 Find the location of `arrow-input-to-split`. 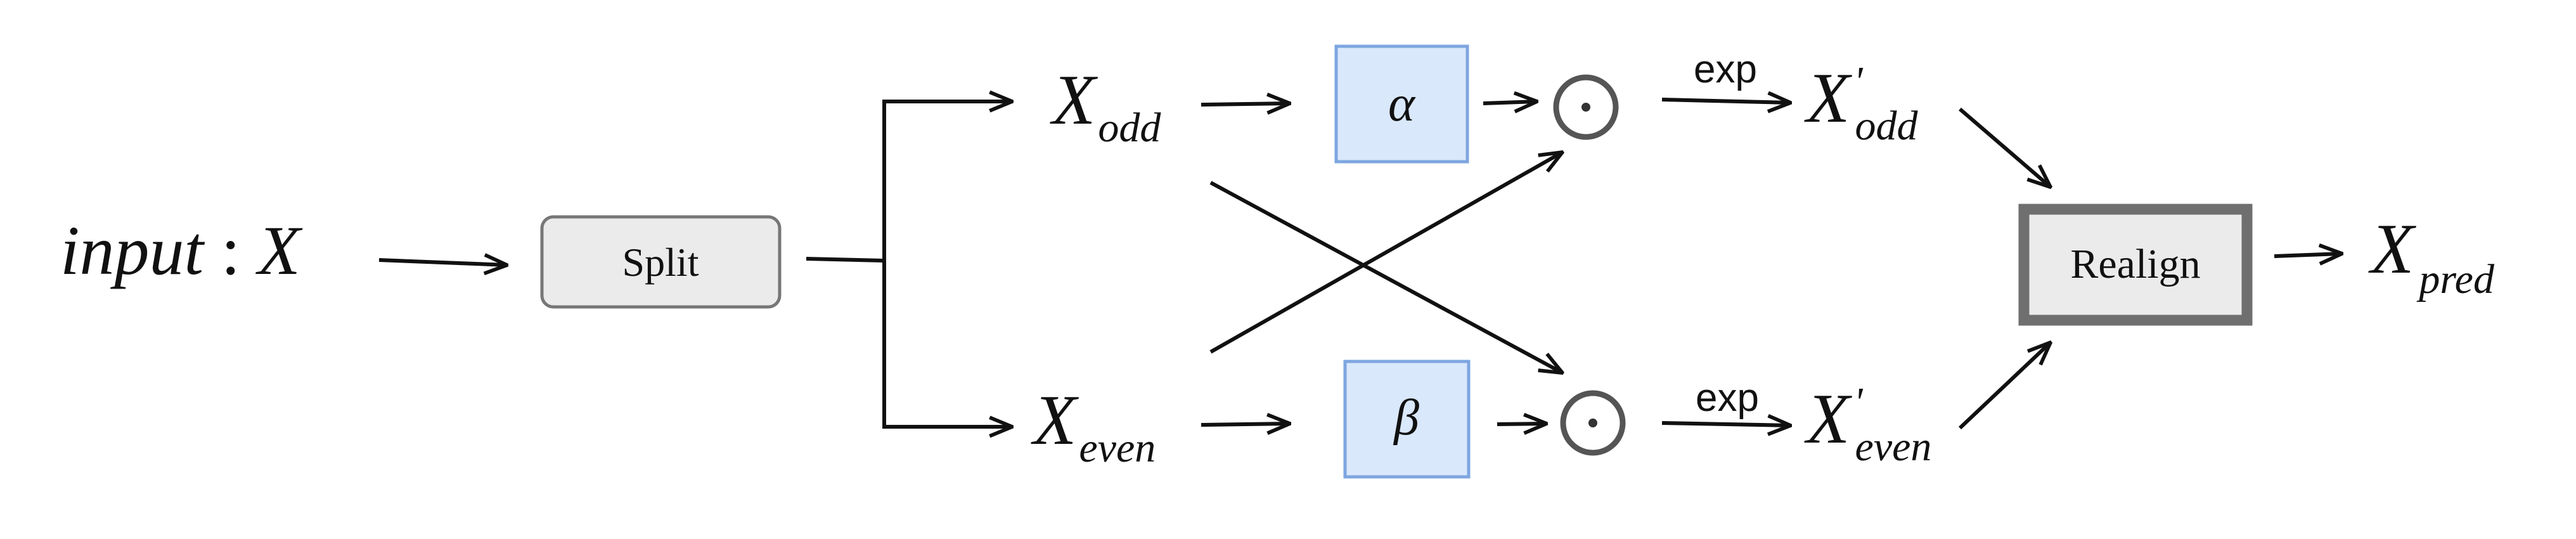

arrow-input-to-split is located at coordinates (443, 262).